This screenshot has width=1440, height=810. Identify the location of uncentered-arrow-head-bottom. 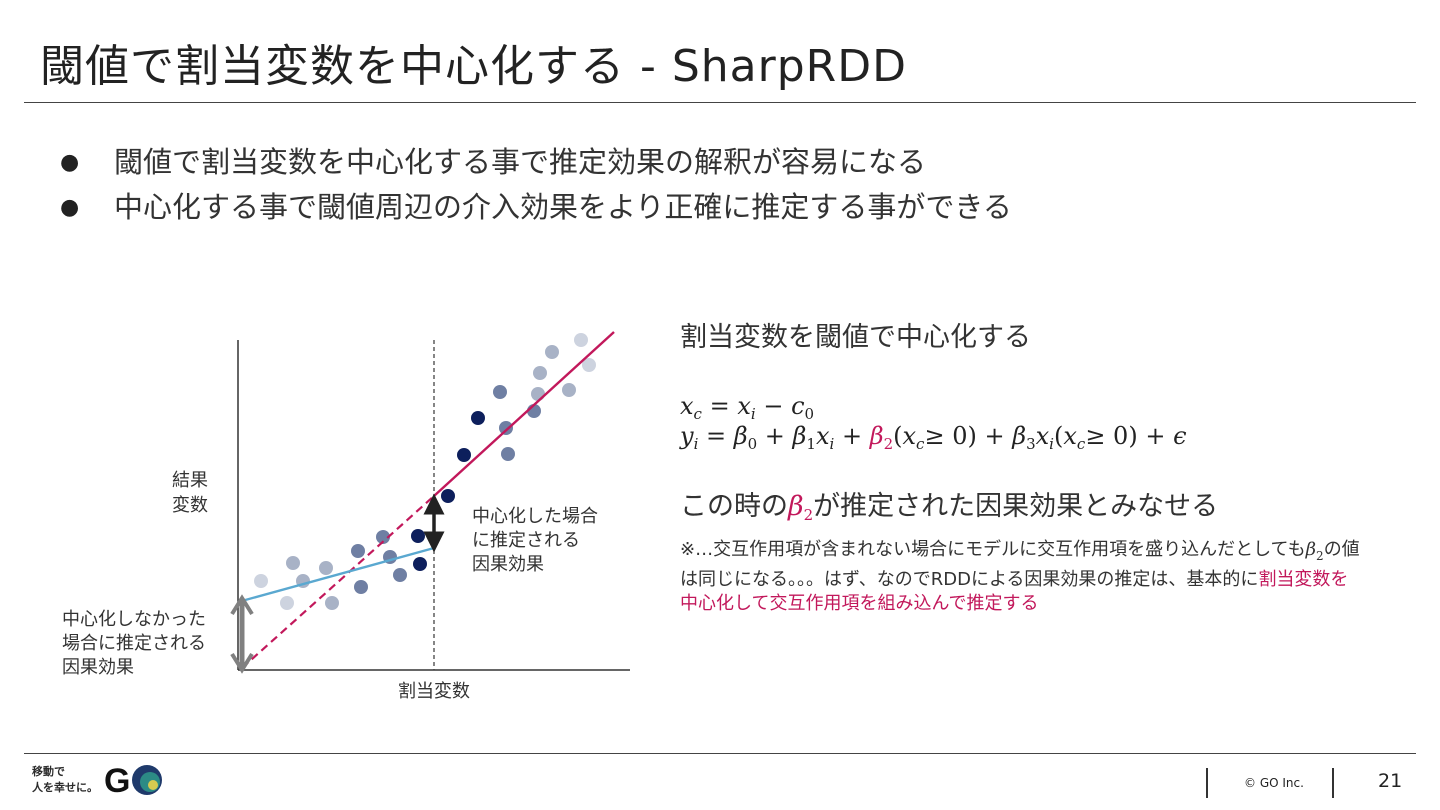
(242, 663).